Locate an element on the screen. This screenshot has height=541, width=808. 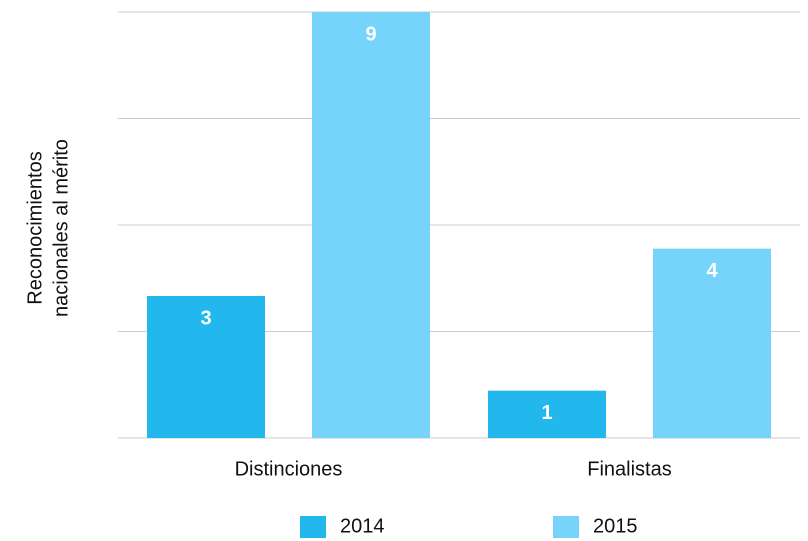
value-label: 1 is located at coordinates (546, 413).